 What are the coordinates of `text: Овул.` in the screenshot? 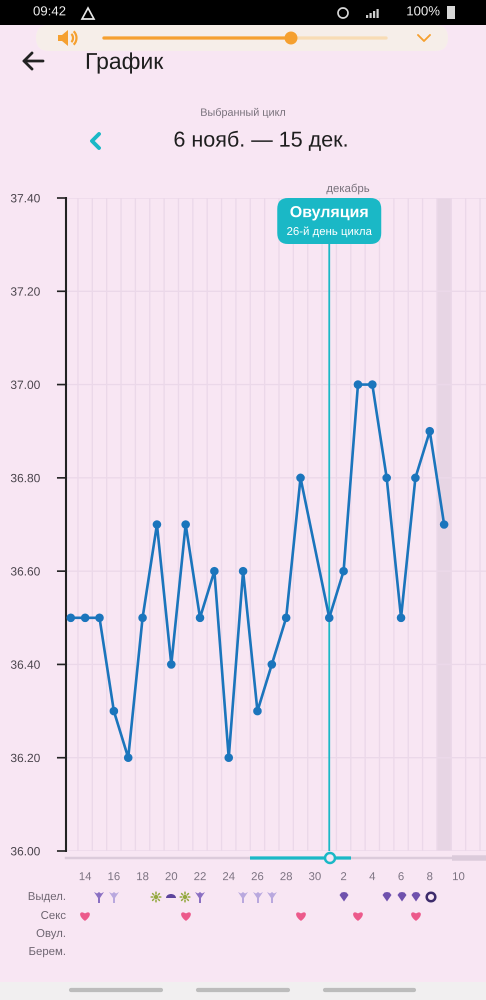 It's located at (50, 934).